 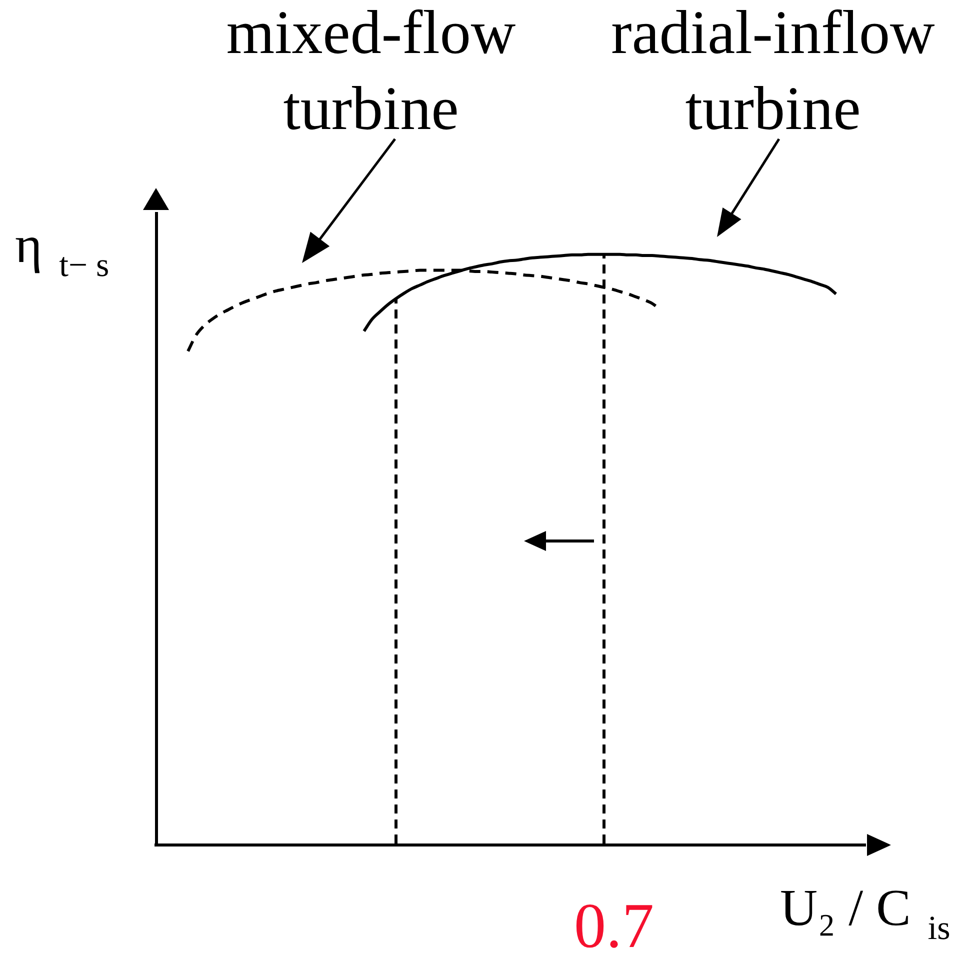 What do you see at coordinates (614, 922) in the screenshot?
I see `text: 0.7` at bounding box center [614, 922].